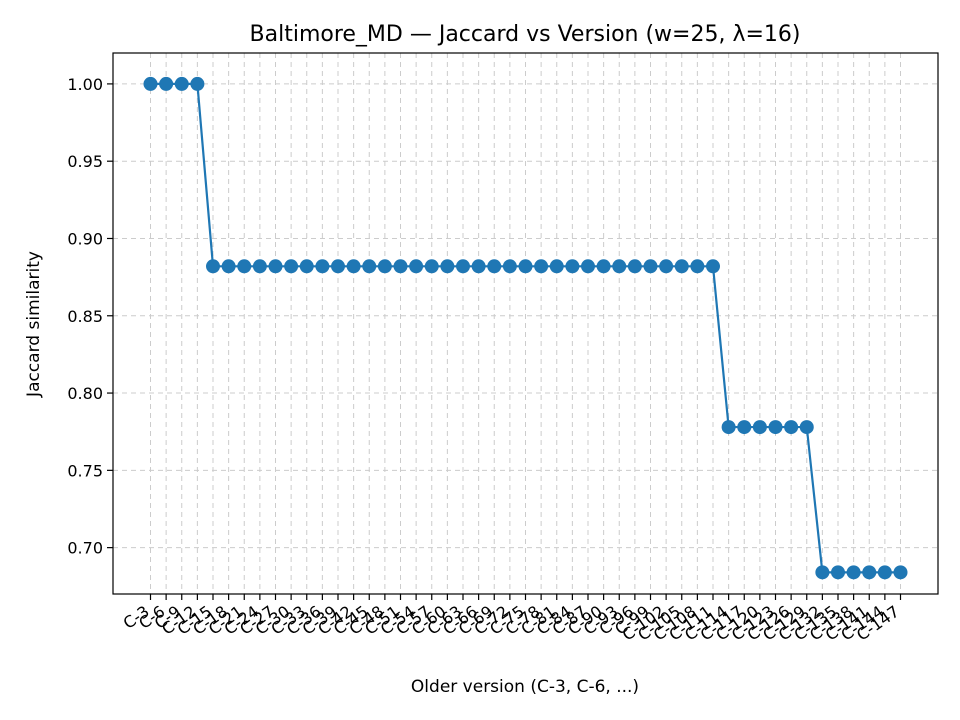 The height and width of the screenshot is (720, 960). What do you see at coordinates (525, 687) in the screenshot?
I see `x-axis-label: Older version (C-3, C-6, ...)` at bounding box center [525, 687].